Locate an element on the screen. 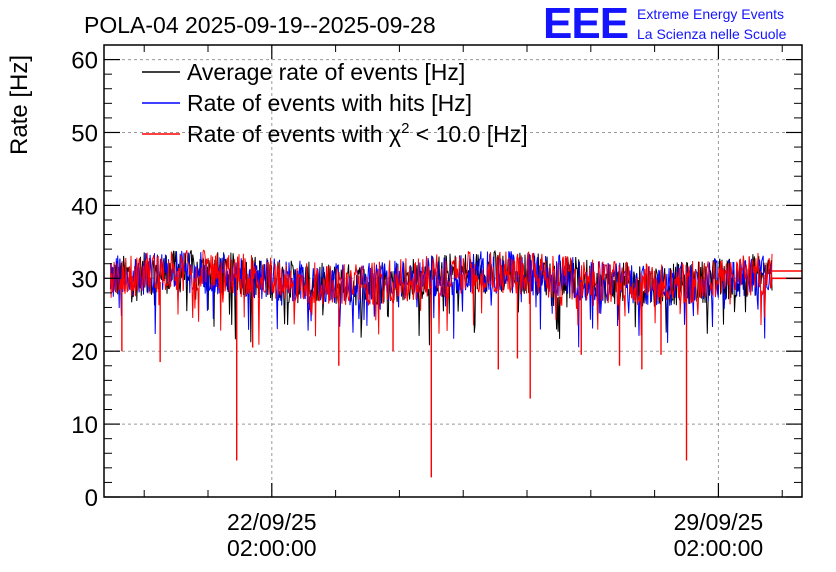  y-tick-label: 10 is located at coordinates (84, 425).